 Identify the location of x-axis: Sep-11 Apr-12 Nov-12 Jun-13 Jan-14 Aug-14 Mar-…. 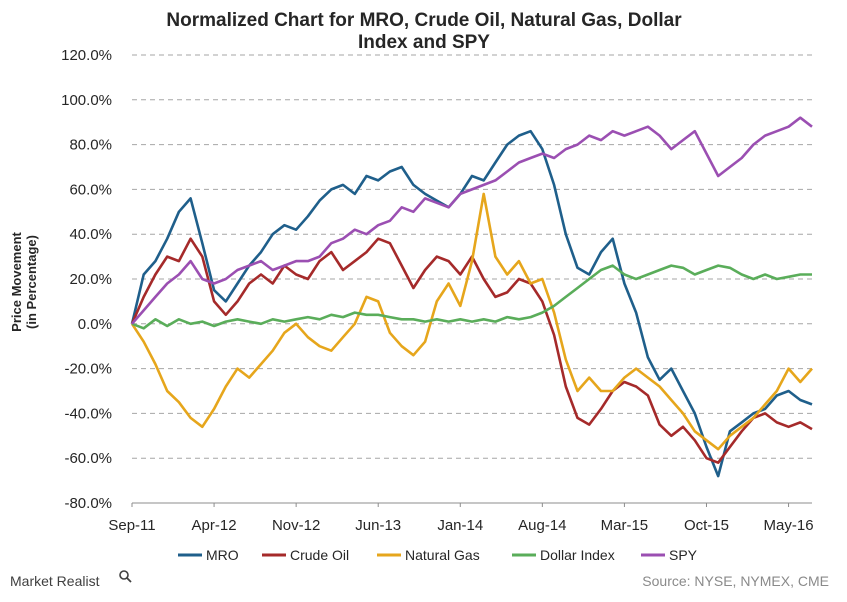
(461, 518).